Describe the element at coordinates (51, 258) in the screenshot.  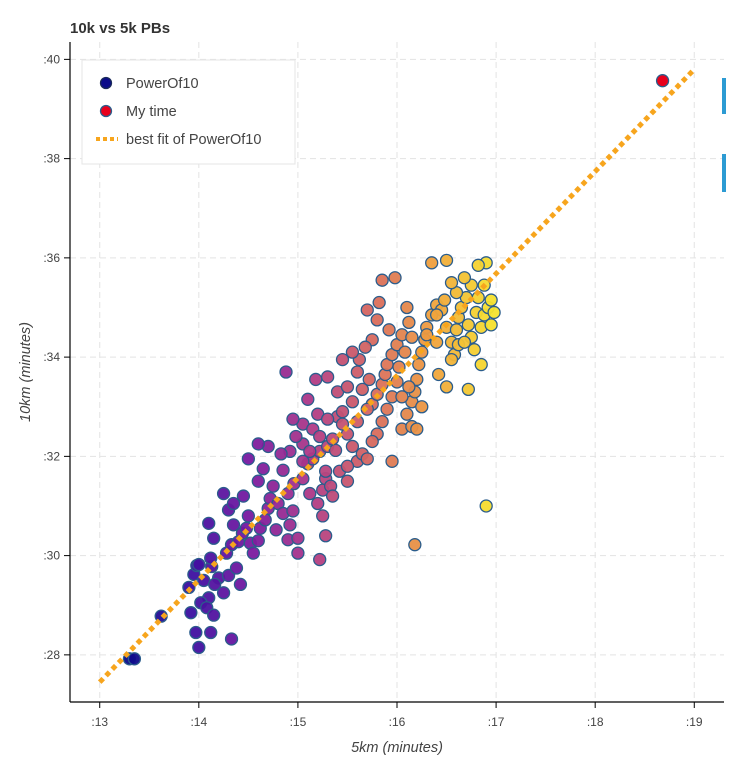
I see `y-tick-label: :36` at that location.